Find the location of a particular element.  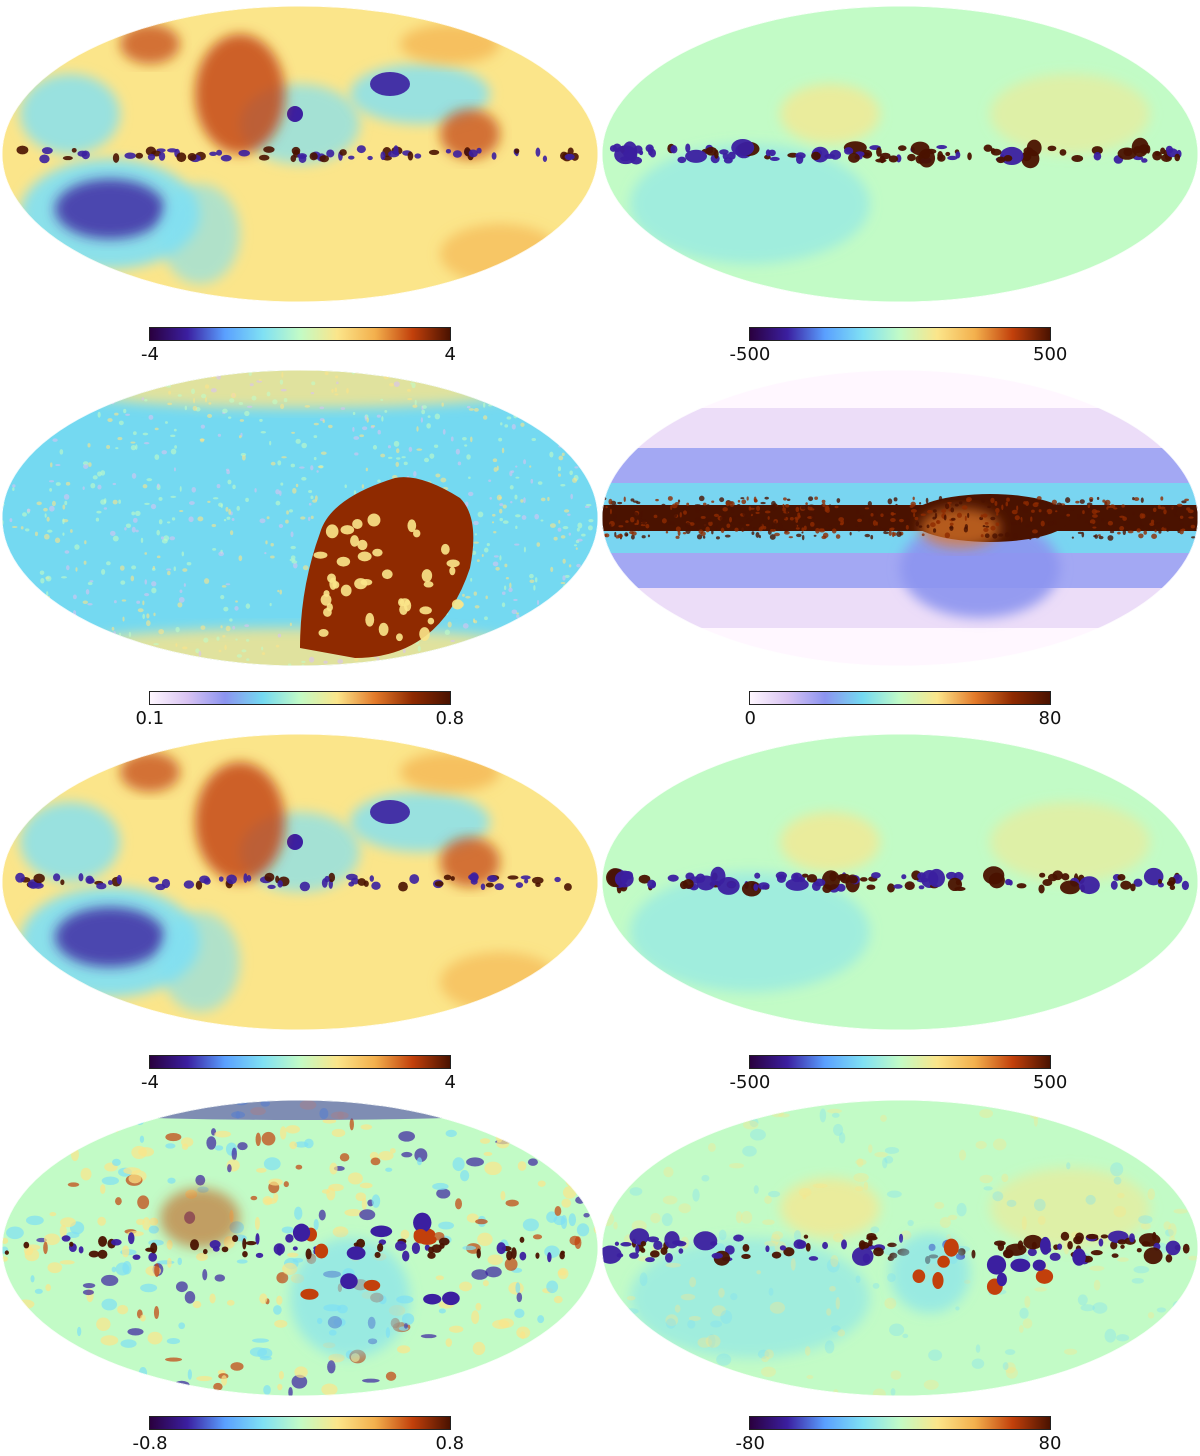

map-panel-row4-right: -80 80 is located at coordinates (900, 1274).